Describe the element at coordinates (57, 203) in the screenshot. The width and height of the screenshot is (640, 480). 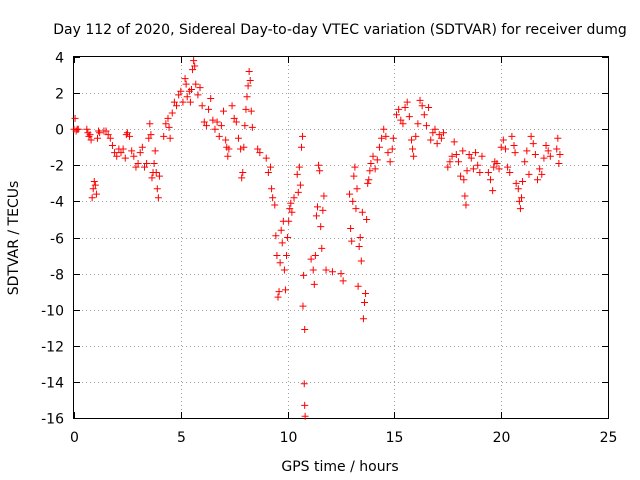
I see `y-tick-label: -4` at that location.